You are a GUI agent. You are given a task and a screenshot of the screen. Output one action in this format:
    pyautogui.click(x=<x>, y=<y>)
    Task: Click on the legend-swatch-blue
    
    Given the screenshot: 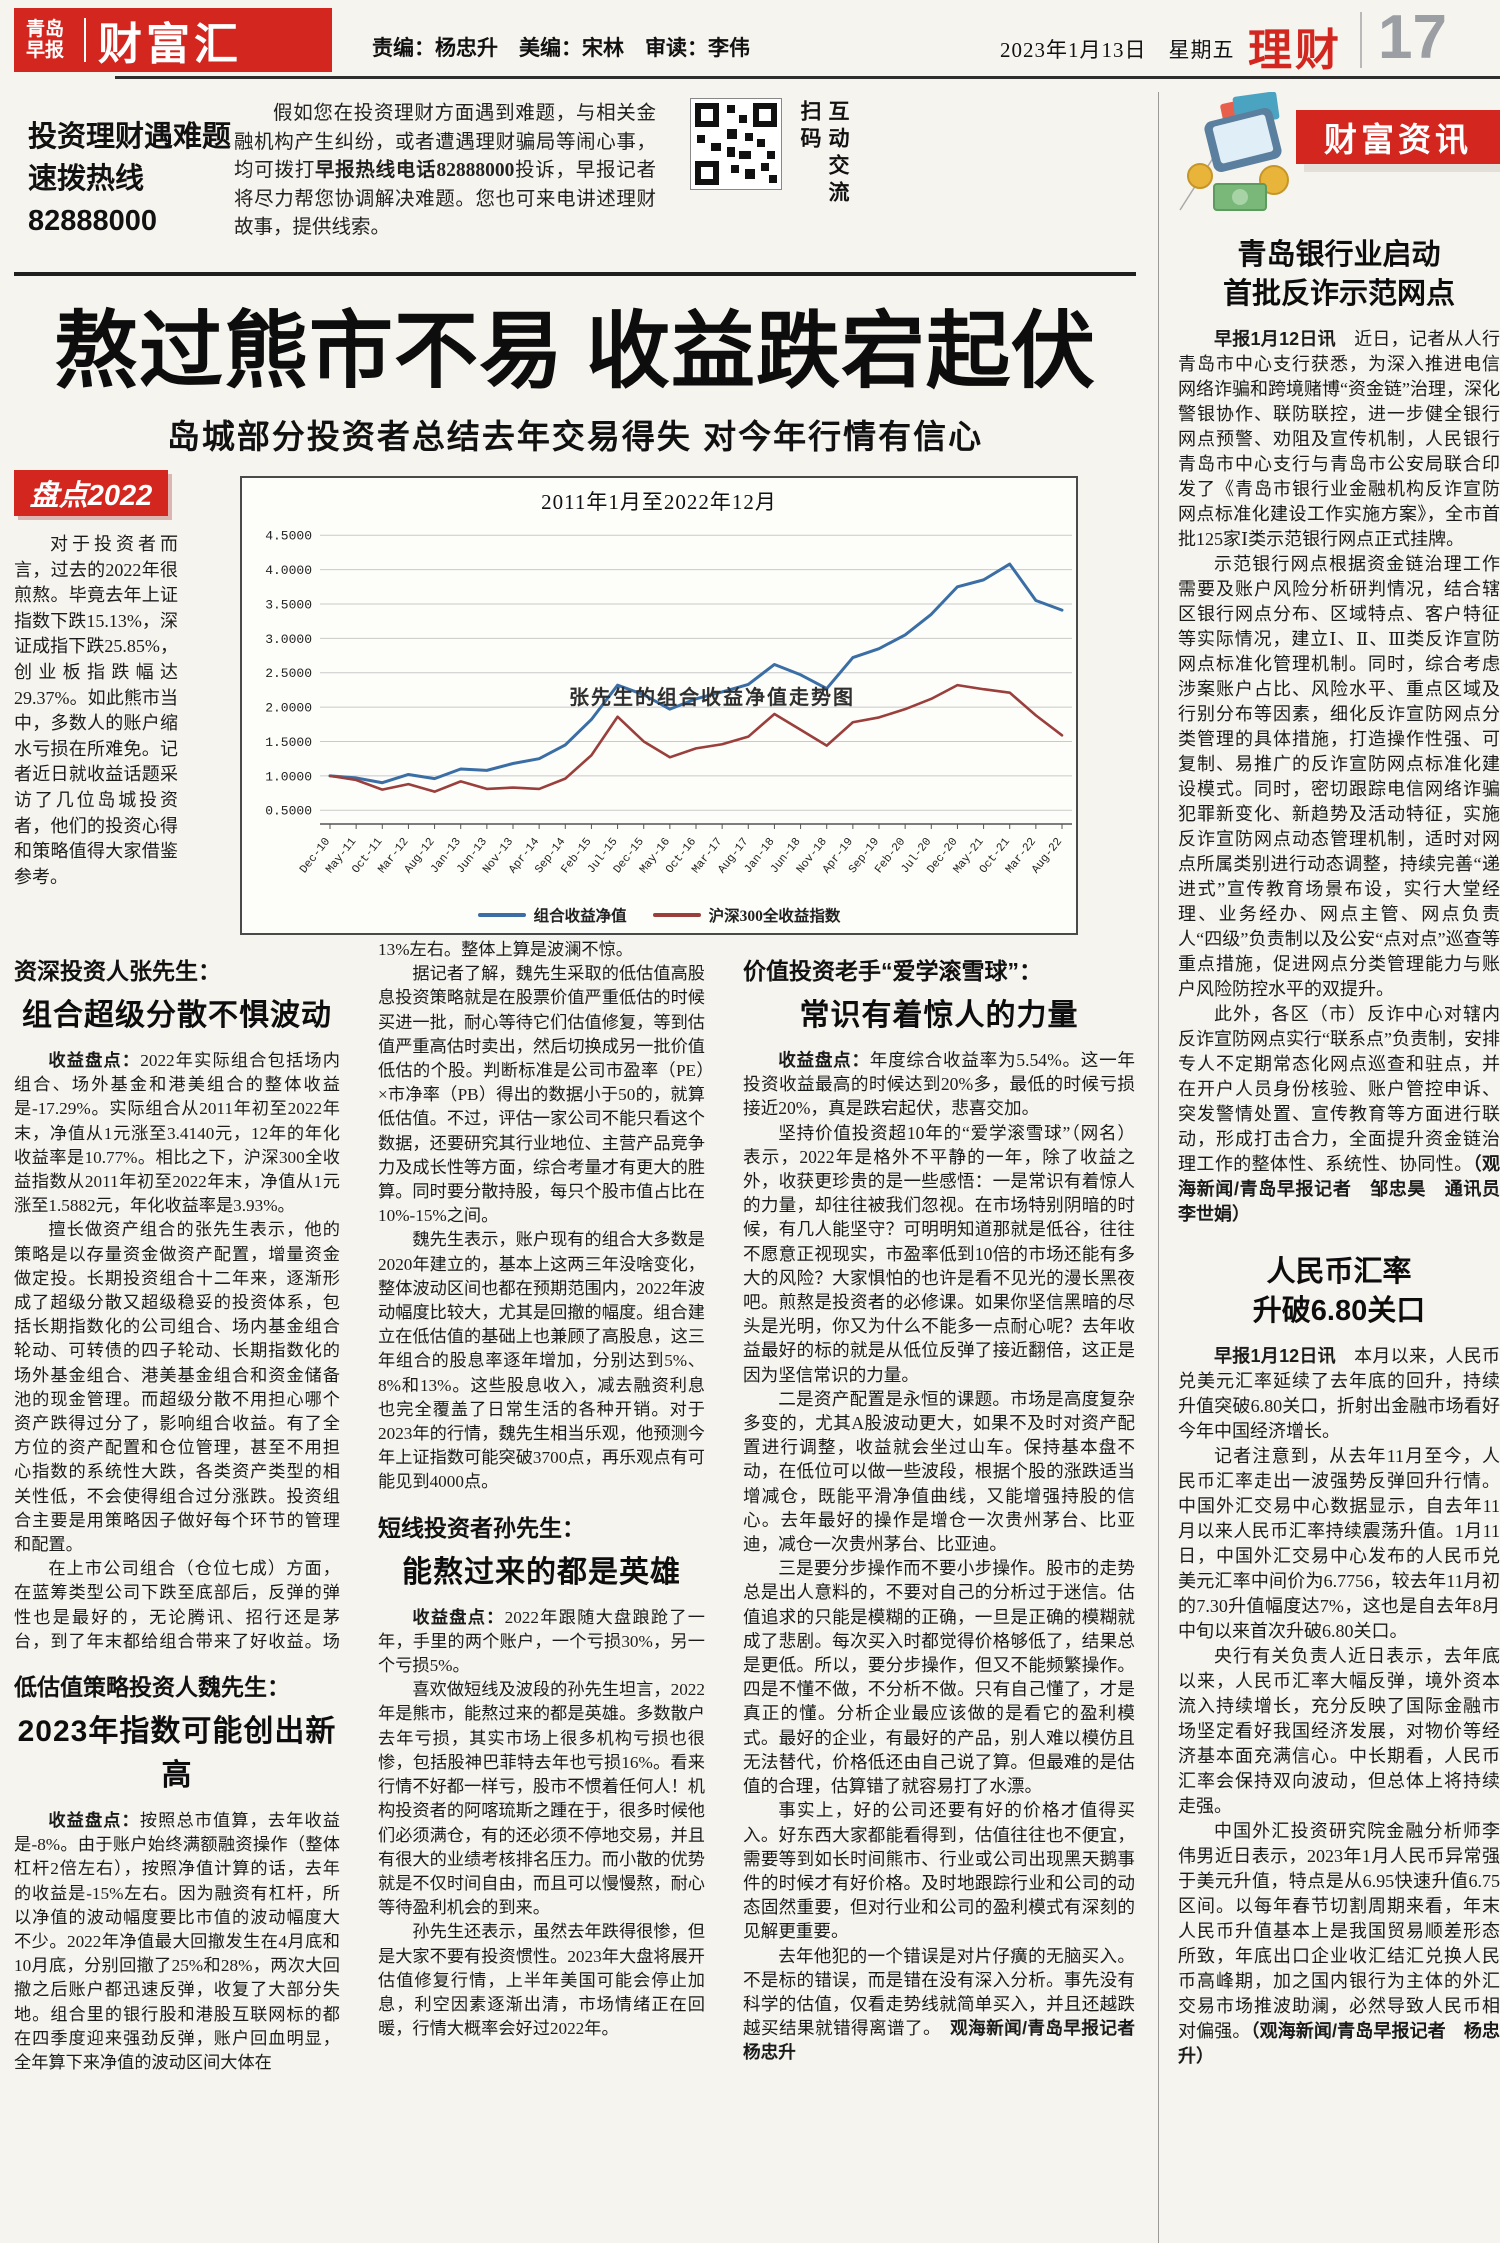 What is the action you would take?
    pyautogui.click(x=501, y=915)
    